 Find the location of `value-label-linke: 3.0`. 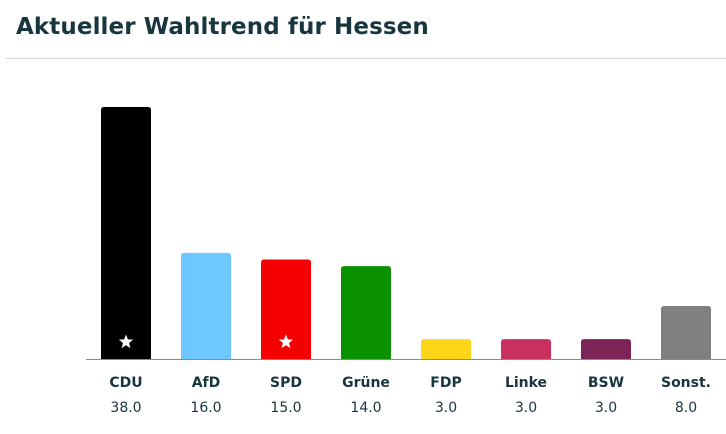

value-label-linke: 3.0 is located at coordinates (526, 408).